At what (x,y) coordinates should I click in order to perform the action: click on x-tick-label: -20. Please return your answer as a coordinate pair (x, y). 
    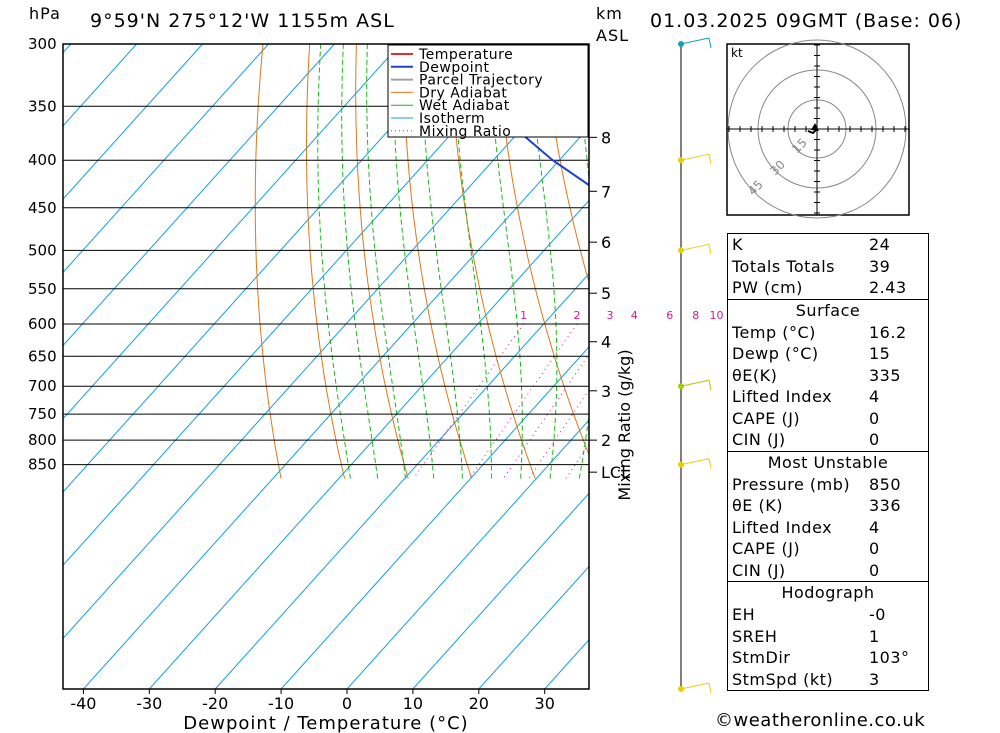
    Looking at the image, I should click on (215, 703).